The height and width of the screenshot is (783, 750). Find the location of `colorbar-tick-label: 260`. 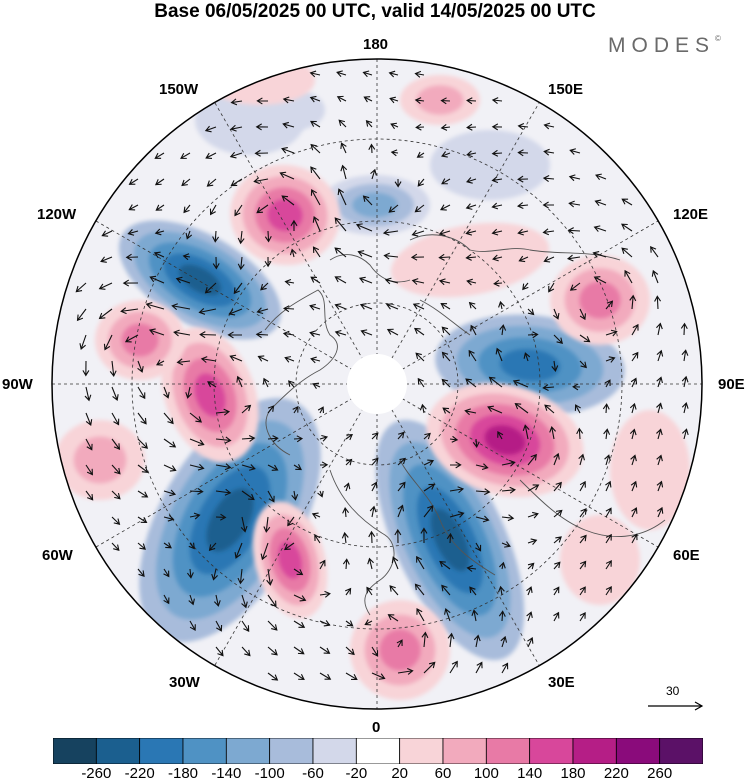

colorbar-tick-label: 260 is located at coordinates (660, 773).